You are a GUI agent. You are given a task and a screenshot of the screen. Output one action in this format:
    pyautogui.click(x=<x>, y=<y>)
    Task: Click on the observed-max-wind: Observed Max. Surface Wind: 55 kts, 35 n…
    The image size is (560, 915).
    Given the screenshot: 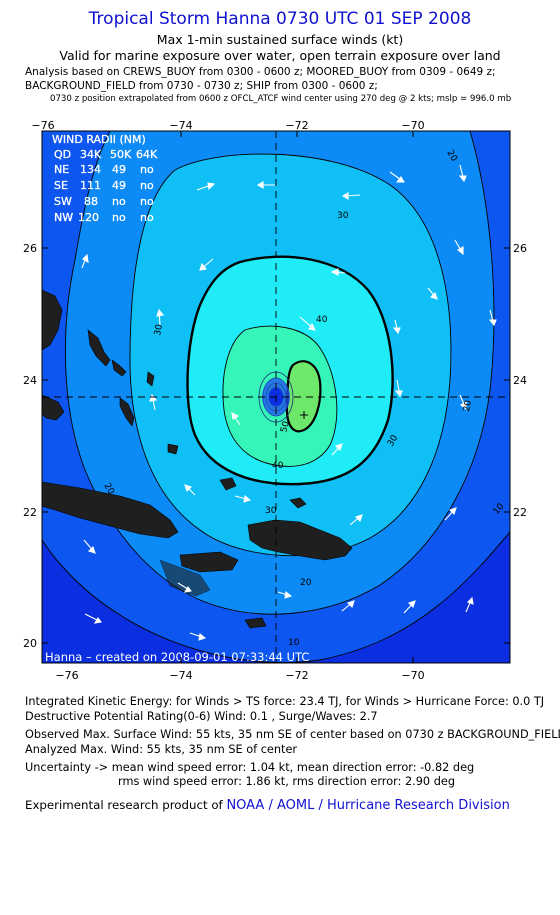 What is the action you would take?
    pyautogui.click(x=292, y=734)
    